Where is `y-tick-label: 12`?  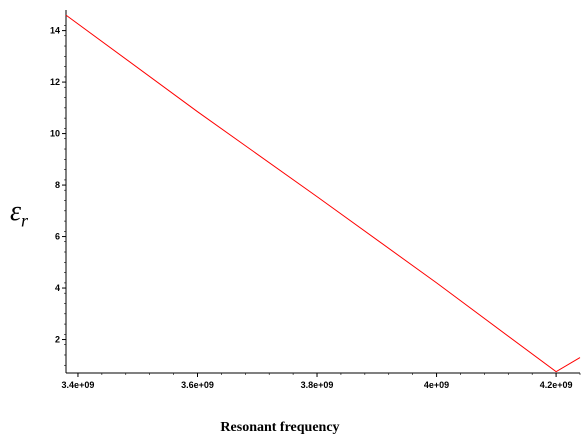
y-tick-label: 12 is located at coordinates (55, 82).